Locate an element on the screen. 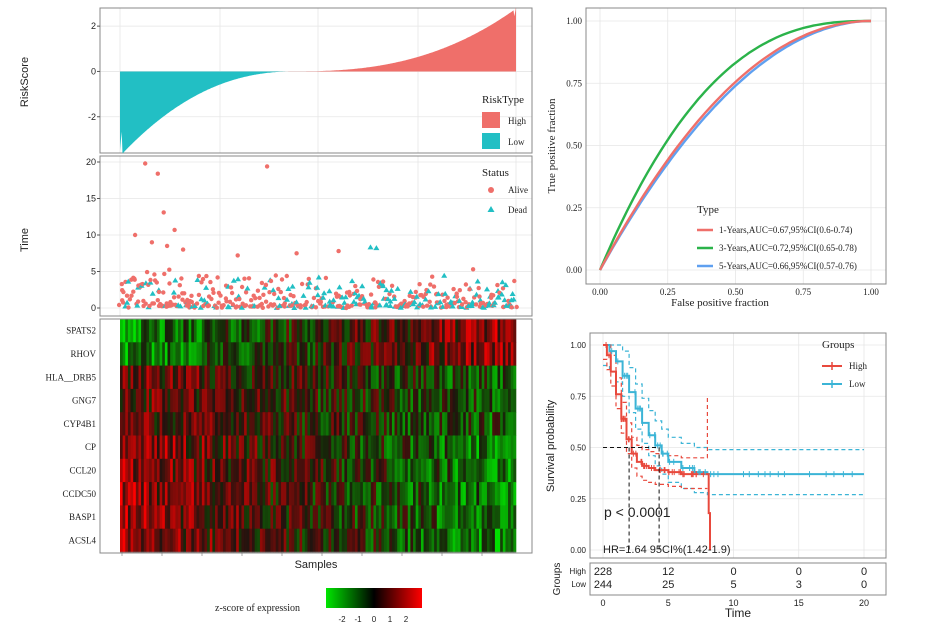 The height and width of the screenshot is (632, 925). risk-score-ylabel: RiskScore is located at coordinates (25, 82).